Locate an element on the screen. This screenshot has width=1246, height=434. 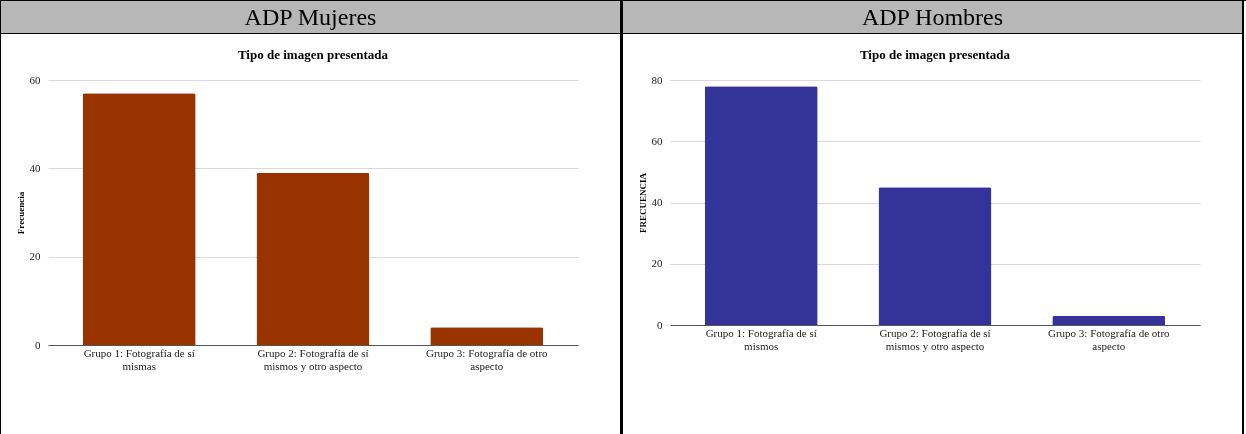
y-tick-label: 80 is located at coordinates (657, 79).